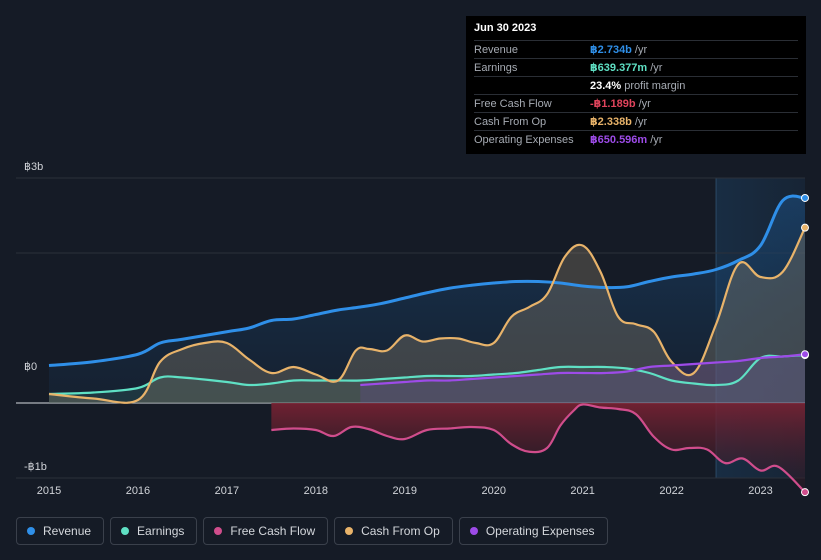 This screenshot has width=821, height=560. What do you see at coordinates (227, 491) in the screenshot?
I see `x-tick-label: 2017` at bounding box center [227, 491].